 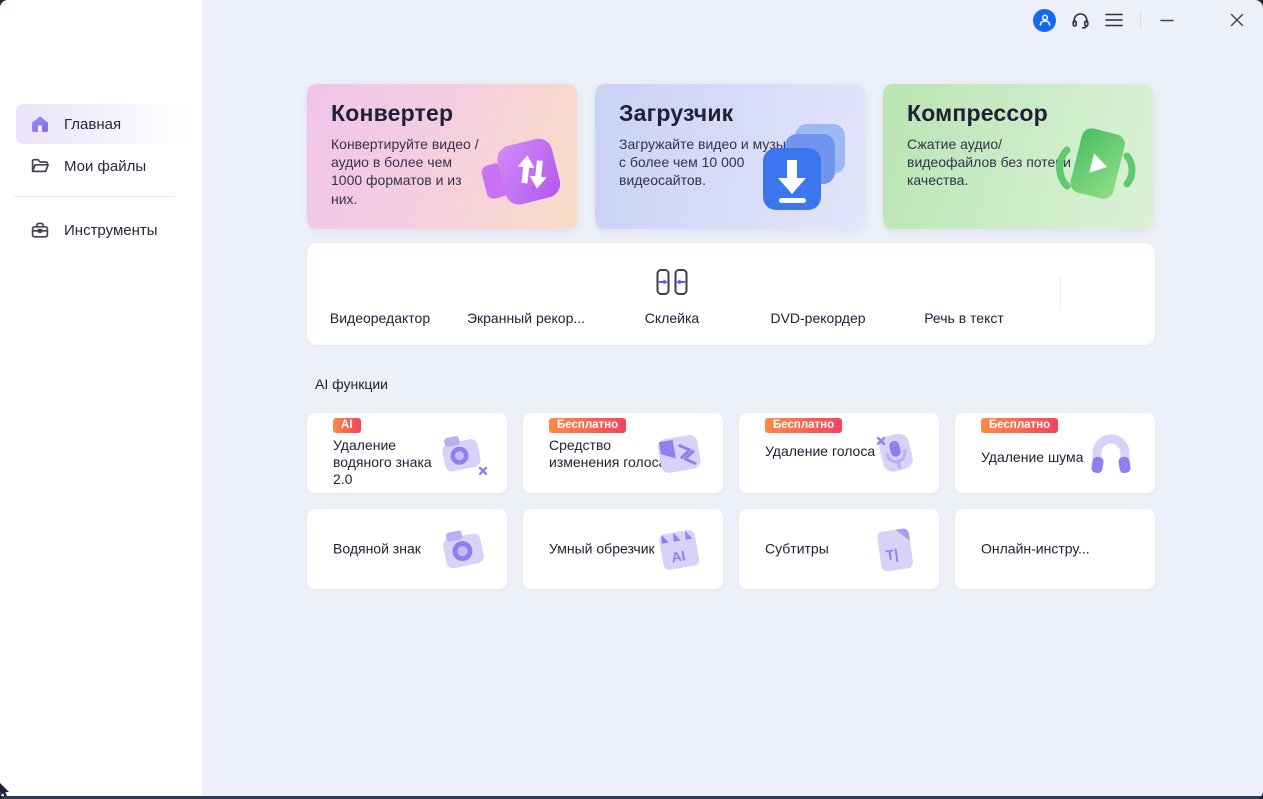 I want to click on svg-text: T|, so click(x=892, y=555).